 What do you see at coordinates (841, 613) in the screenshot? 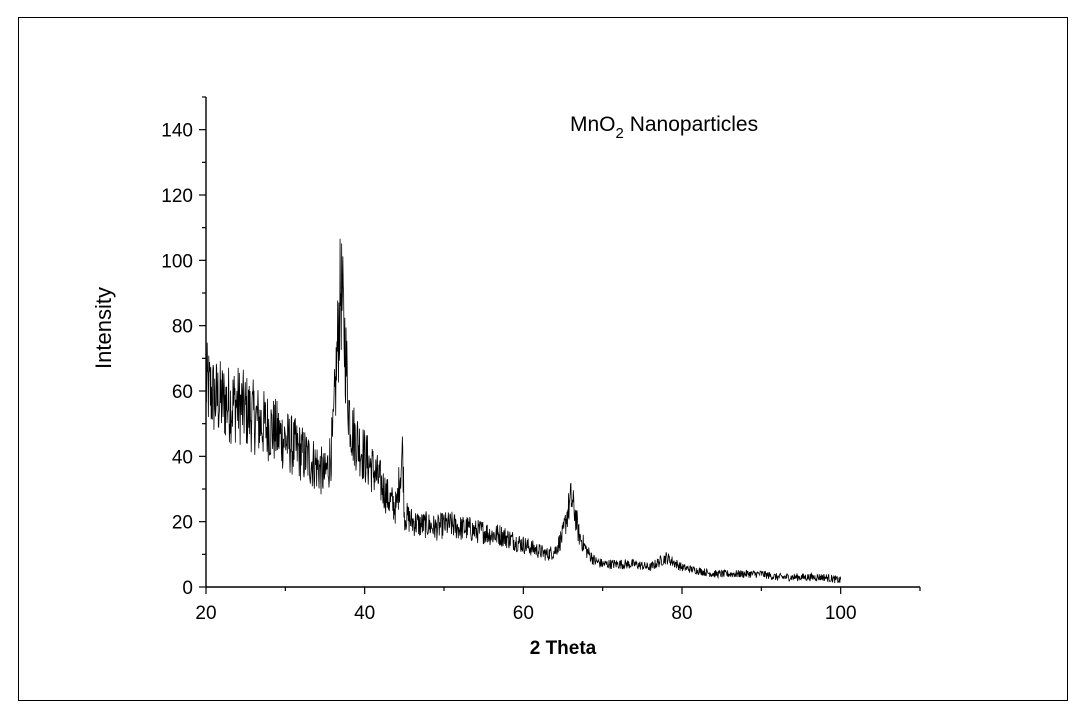
I see `x-tick-label: 100` at bounding box center [841, 613].